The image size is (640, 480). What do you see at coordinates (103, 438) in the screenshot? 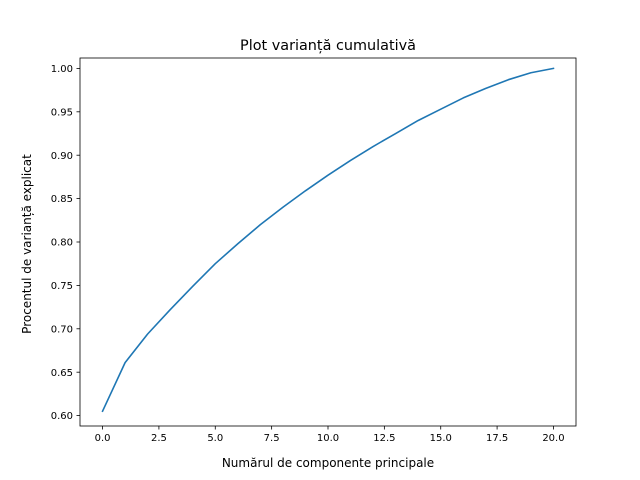
I see `x-tick-label: 0.0` at bounding box center [103, 438].